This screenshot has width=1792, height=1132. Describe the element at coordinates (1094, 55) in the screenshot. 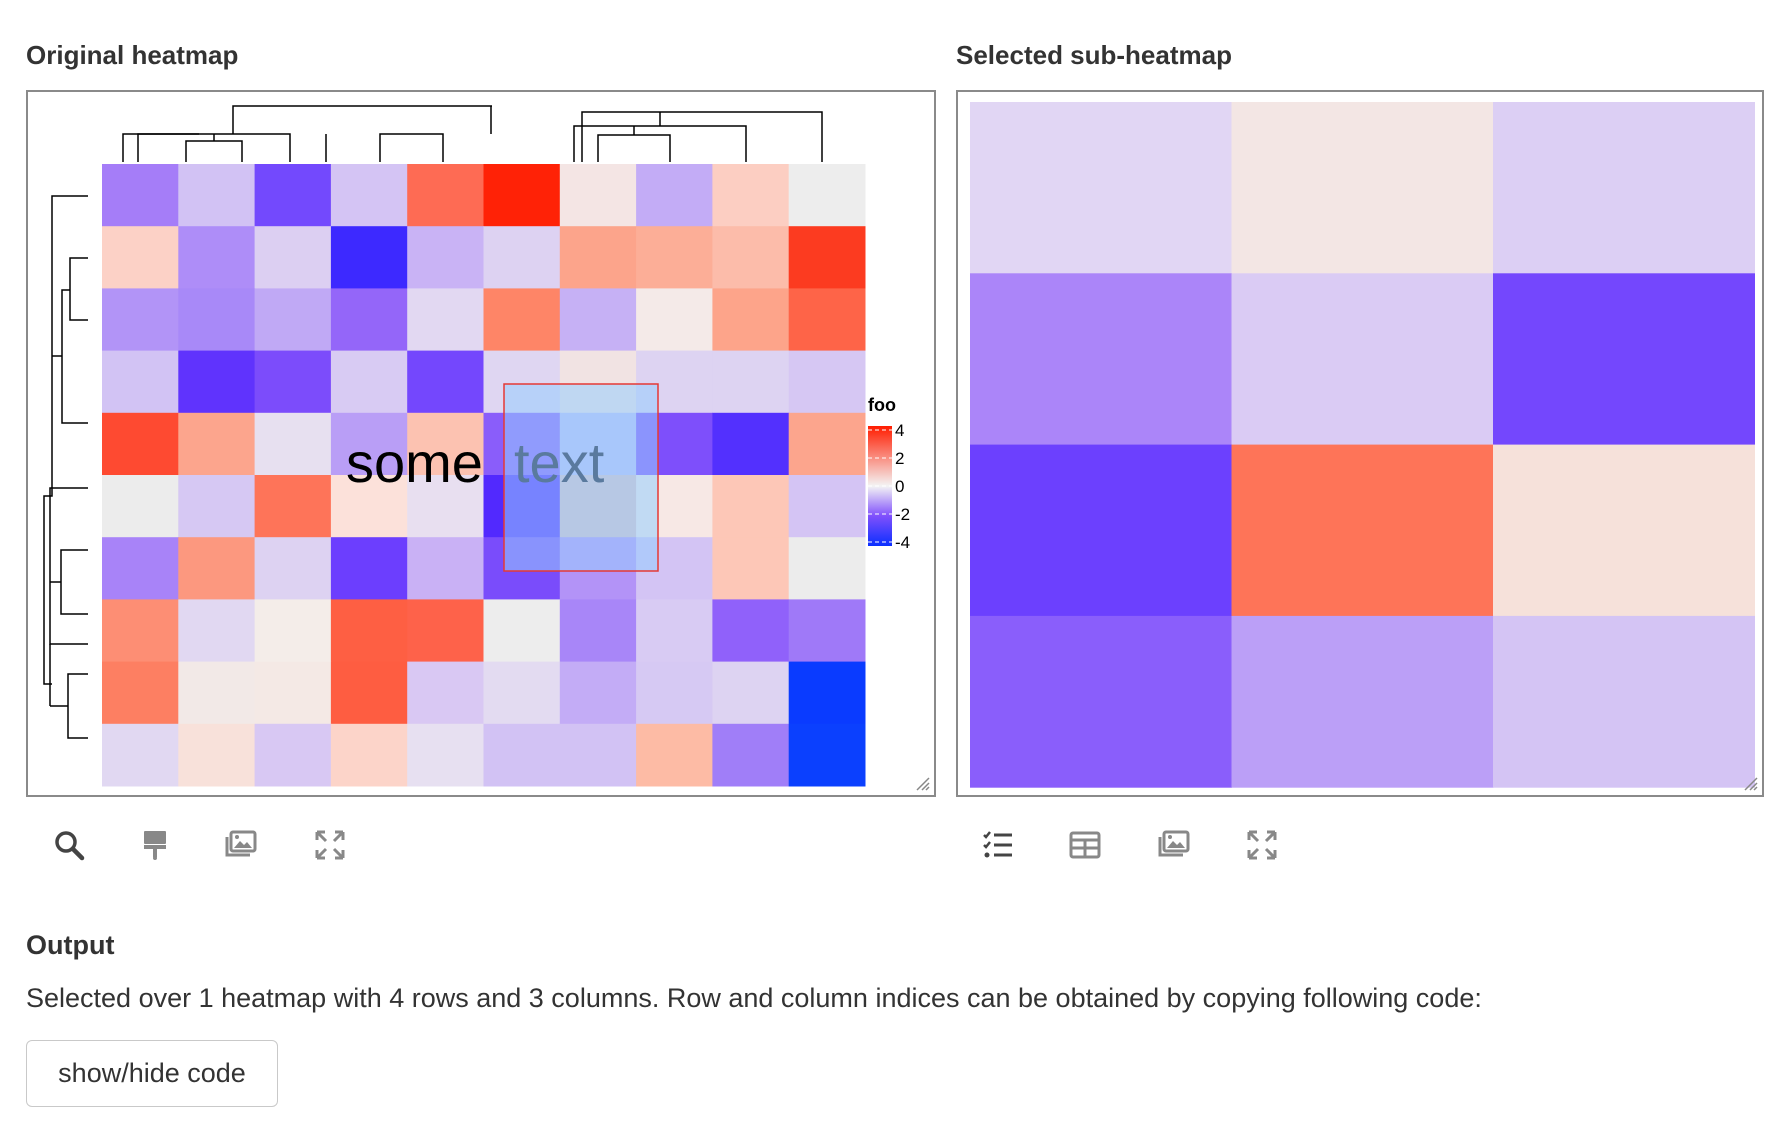

I see `sub-heatmap-title: Selected sub-heatmap` at that location.